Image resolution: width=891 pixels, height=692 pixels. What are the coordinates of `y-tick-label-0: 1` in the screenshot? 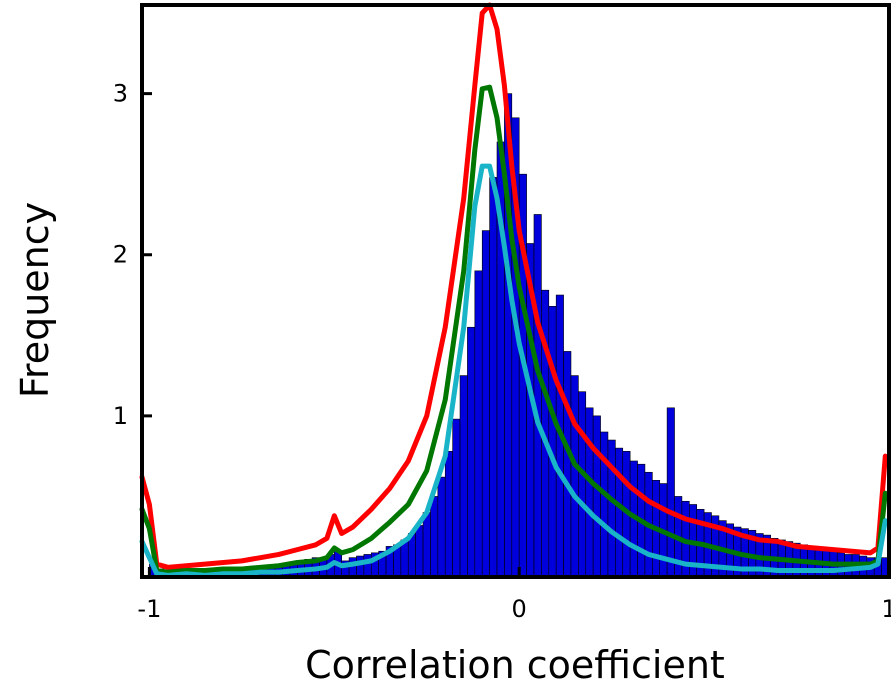 It's located at (120, 416).